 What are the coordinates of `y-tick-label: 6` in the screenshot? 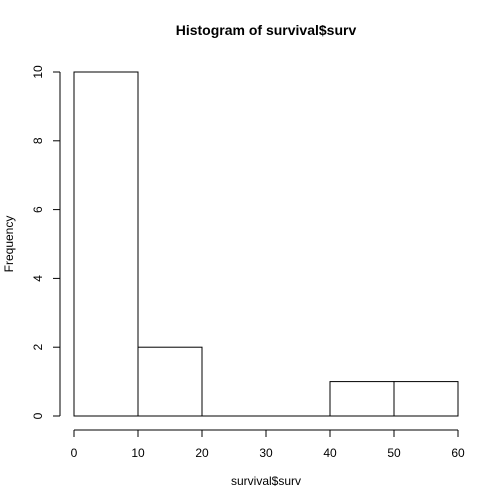 It's located at (38, 209).